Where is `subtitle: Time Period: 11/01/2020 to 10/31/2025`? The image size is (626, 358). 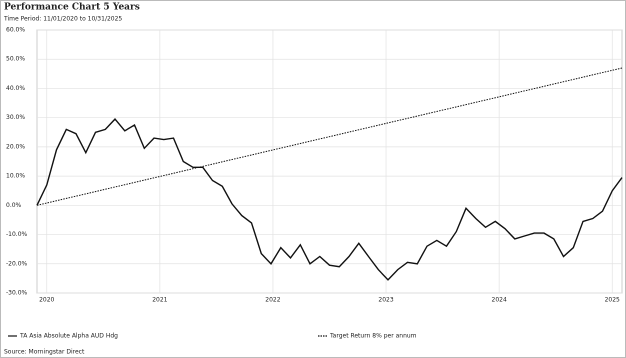 subtitle: Time Period: 11/01/2020 to 10/31/2025 is located at coordinates (62, 19).